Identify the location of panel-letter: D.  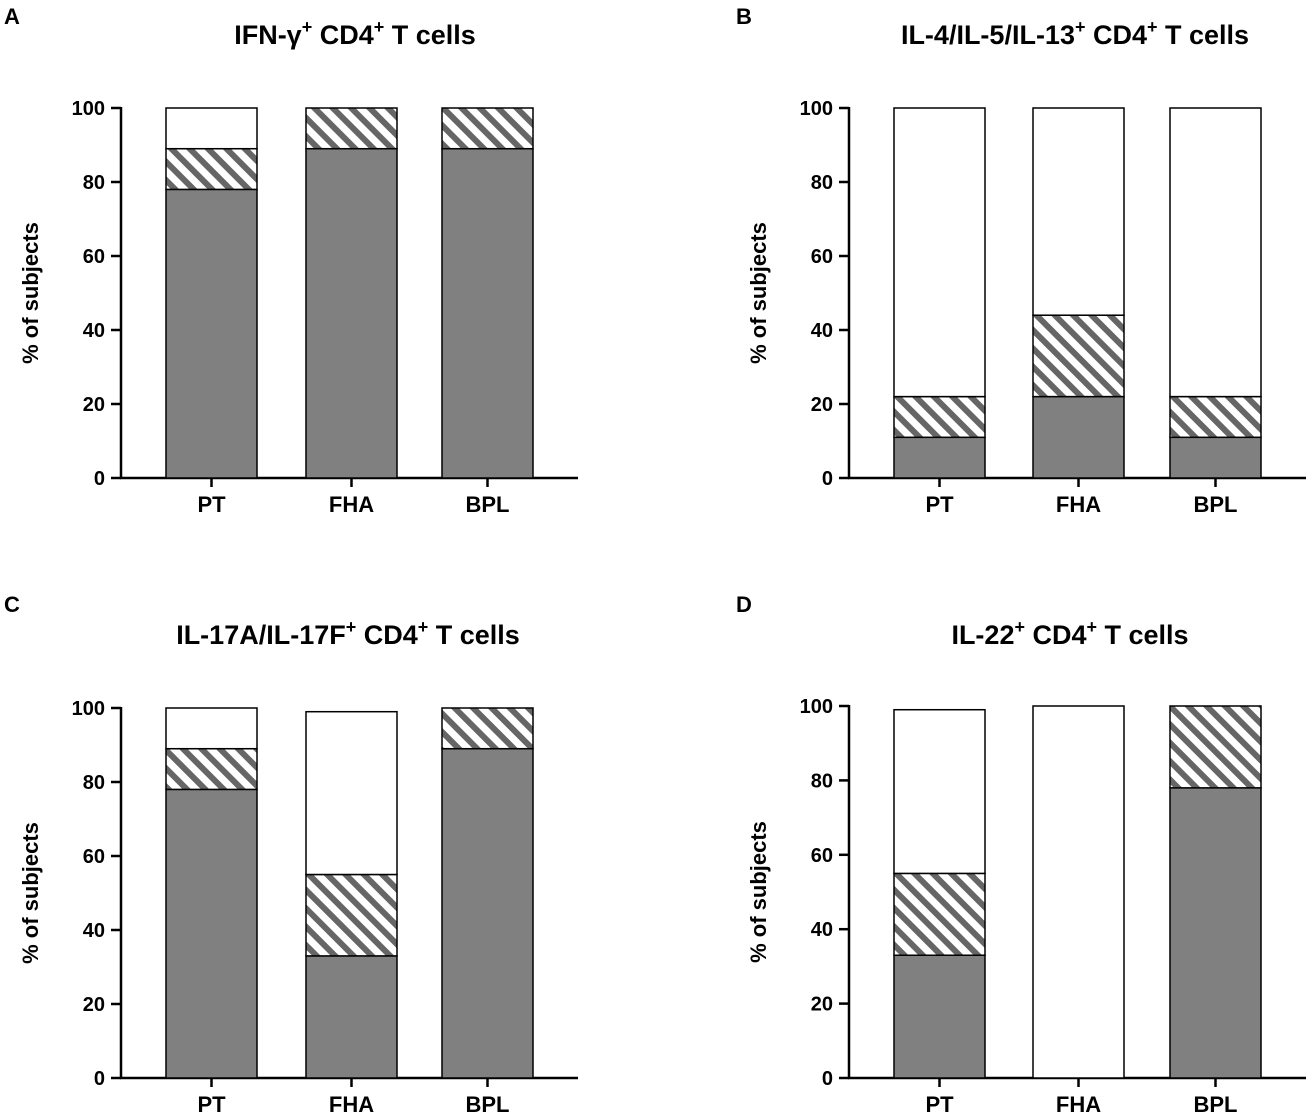
(744, 604).